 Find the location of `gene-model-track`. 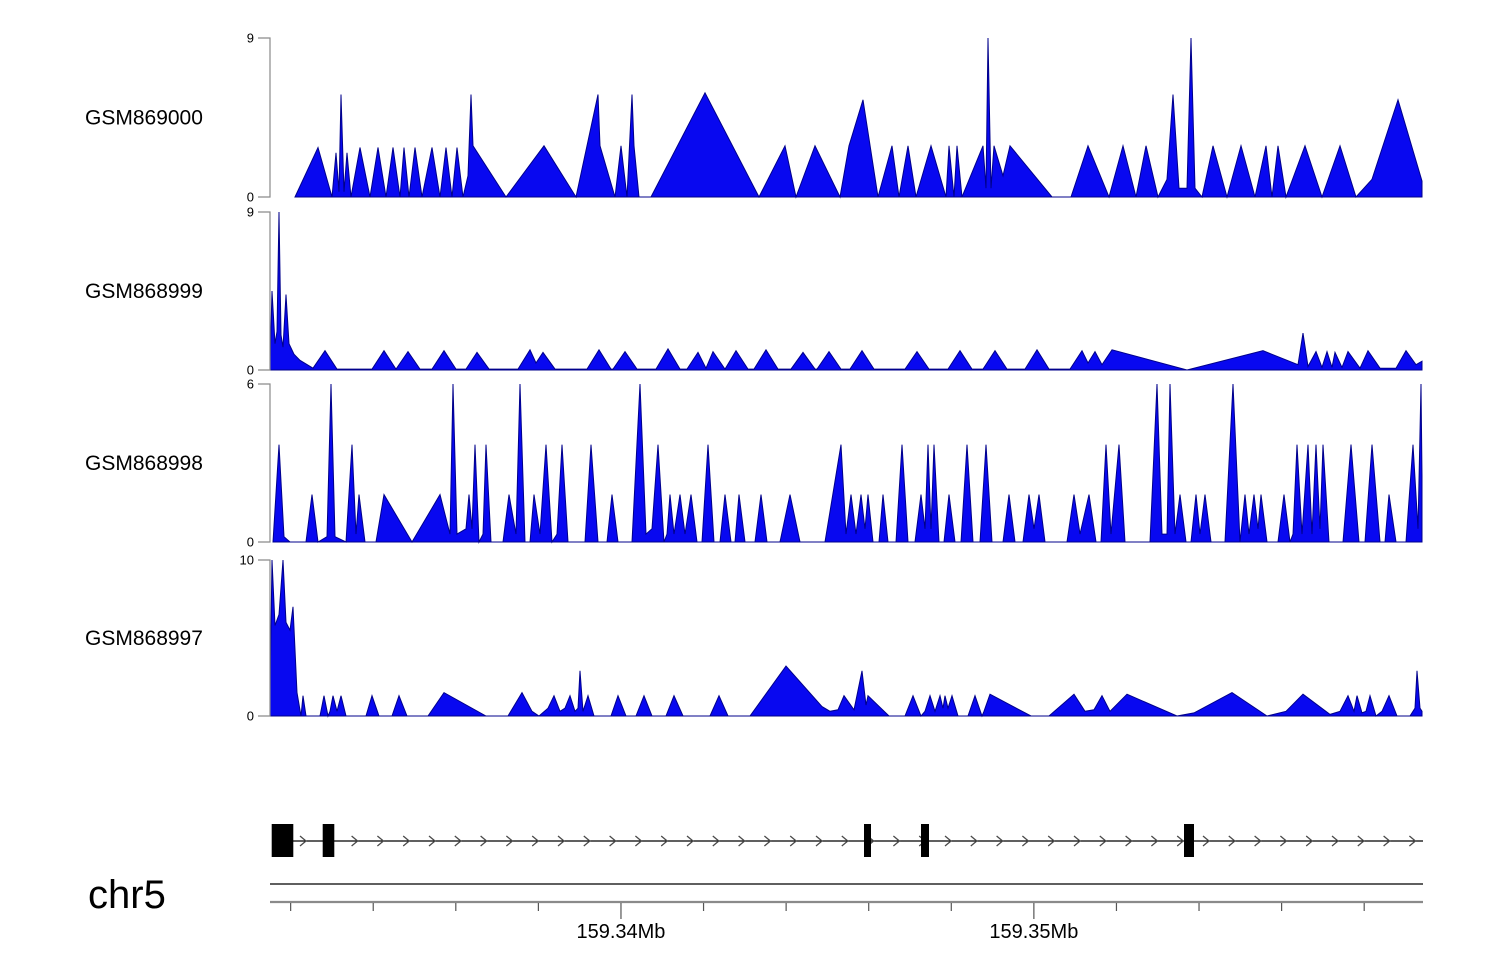

gene-model-track is located at coordinates (847, 840).